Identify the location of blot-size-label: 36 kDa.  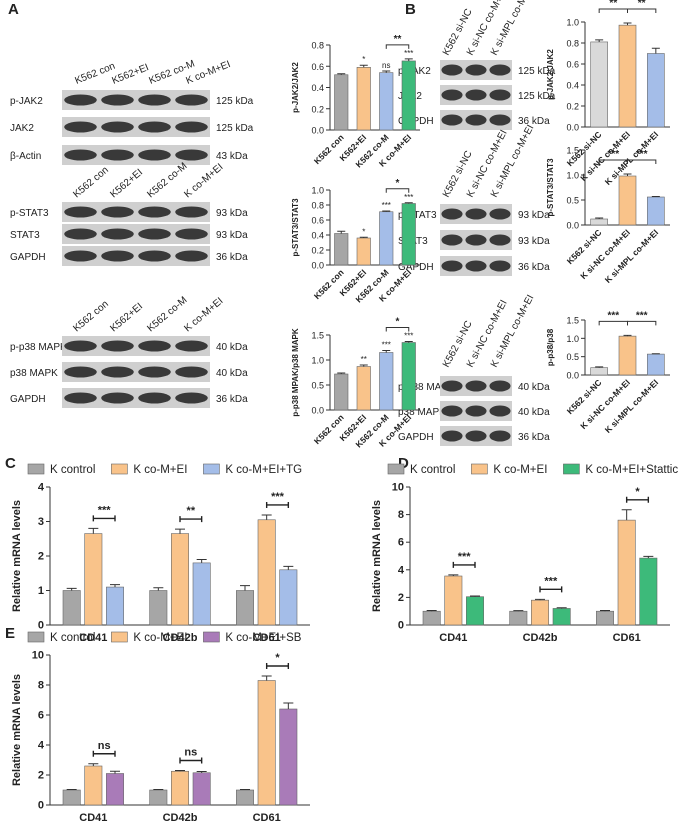
(232, 399).